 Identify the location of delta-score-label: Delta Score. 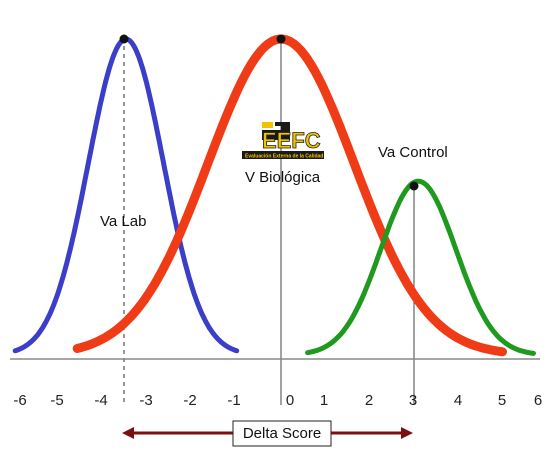
(282, 433).